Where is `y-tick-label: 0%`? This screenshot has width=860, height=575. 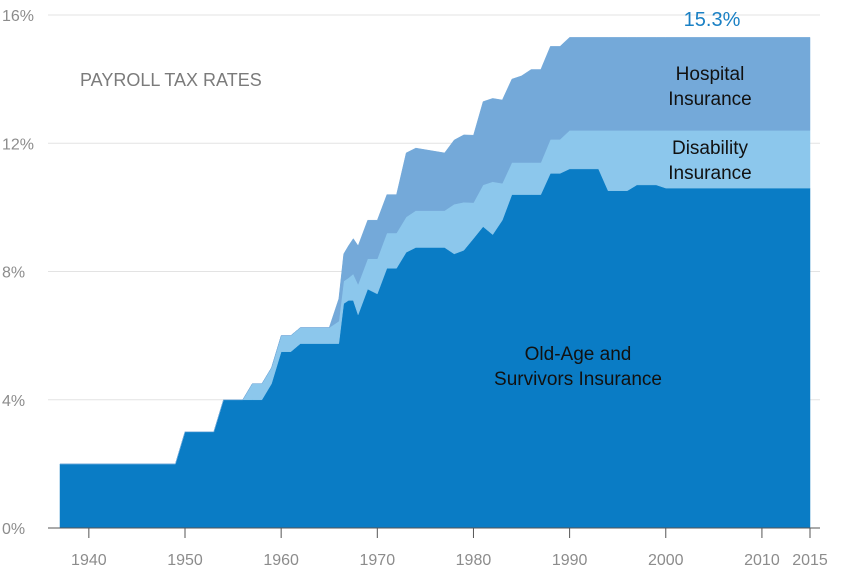
y-tick-label: 0% is located at coordinates (13, 529).